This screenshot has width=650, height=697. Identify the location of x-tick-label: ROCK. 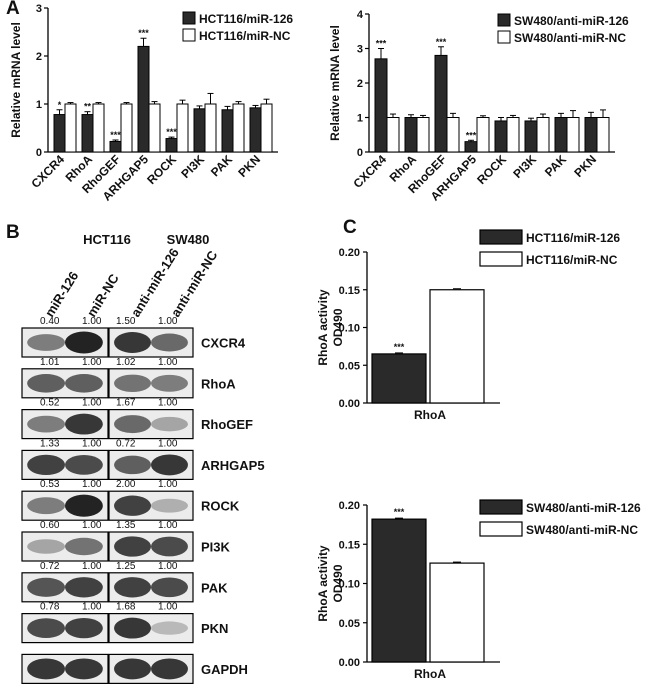
(491, 169).